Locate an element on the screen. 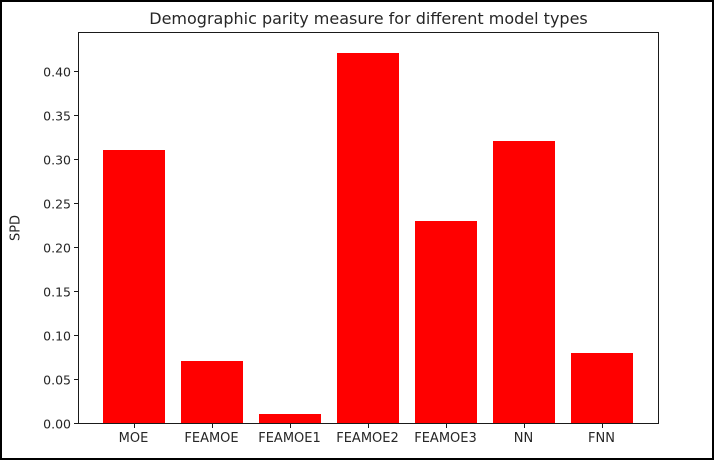 The image size is (714, 460). y-tick-label: 0.10 is located at coordinates (57, 336).